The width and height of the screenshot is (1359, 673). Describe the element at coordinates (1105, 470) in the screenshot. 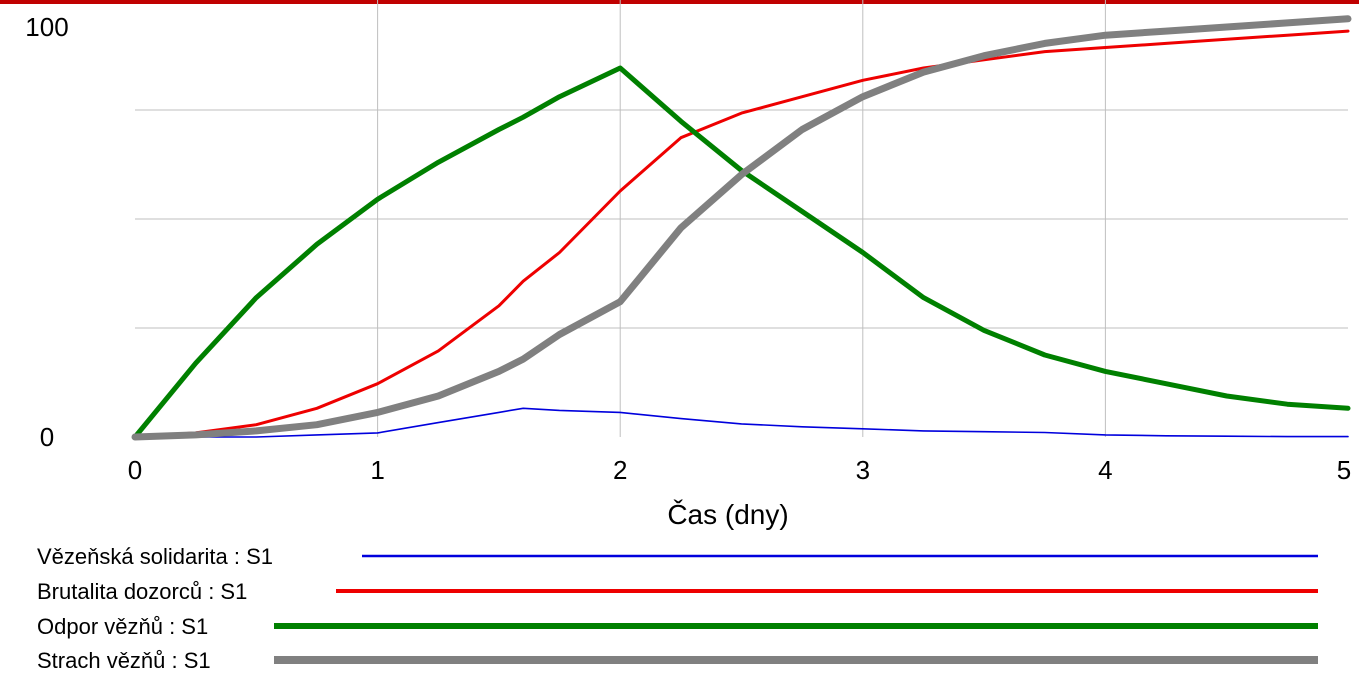

I see `x-tick-label: 4` at that location.